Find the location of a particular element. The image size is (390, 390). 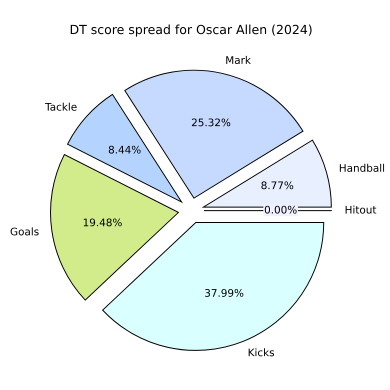

data-label: 37.99% is located at coordinates (224, 292).